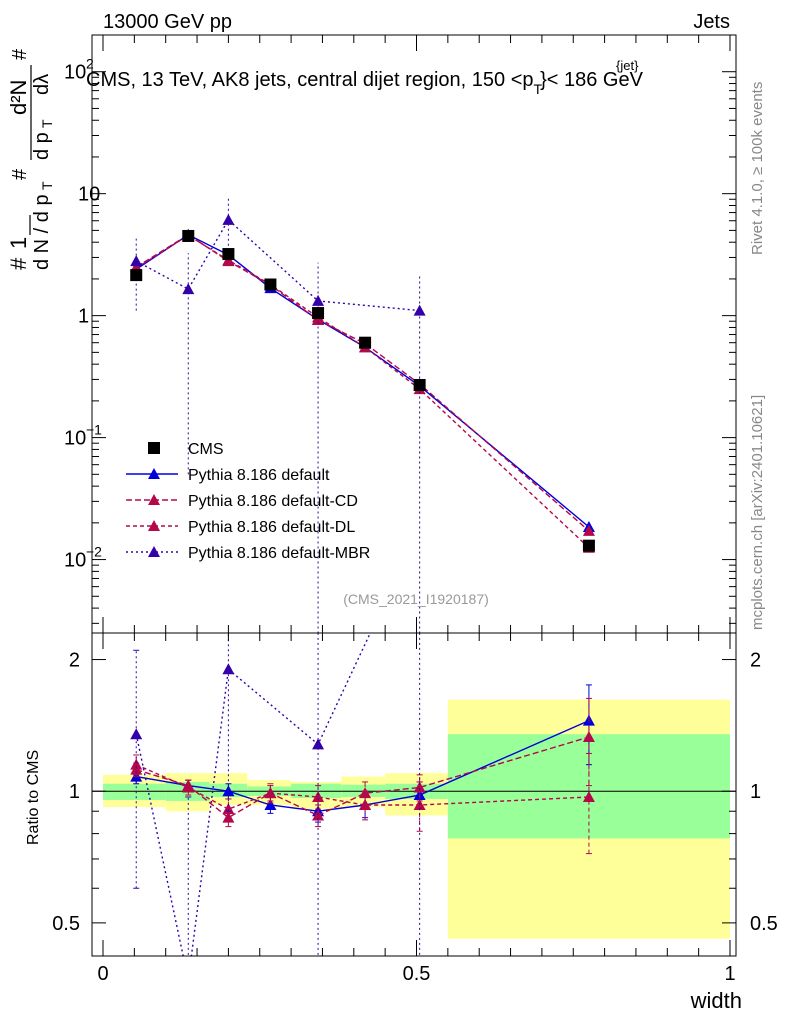  Describe the element at coordinates (755, 792) in the screenshot. I see `ratio-y-tick-label-right: 1` at that location.